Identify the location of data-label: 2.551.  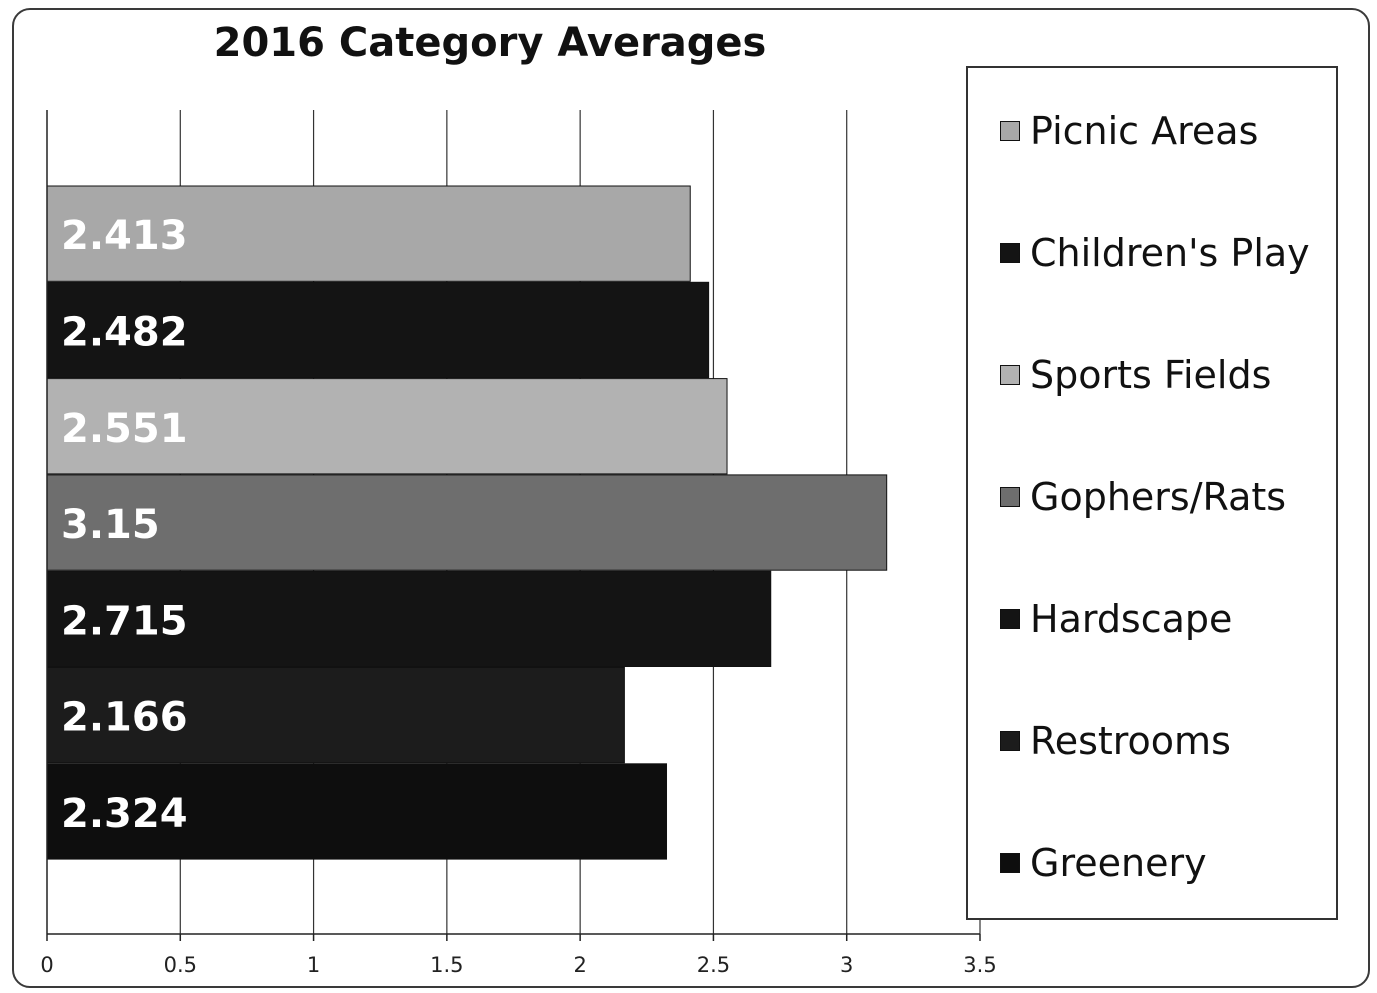
(124, 429).